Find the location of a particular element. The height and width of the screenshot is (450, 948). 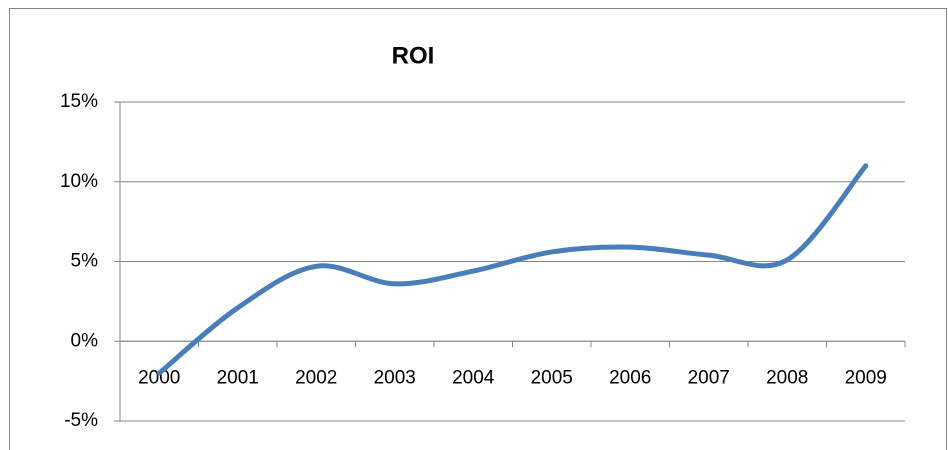

chart-title: ROI is located at coordinates (413, 55).